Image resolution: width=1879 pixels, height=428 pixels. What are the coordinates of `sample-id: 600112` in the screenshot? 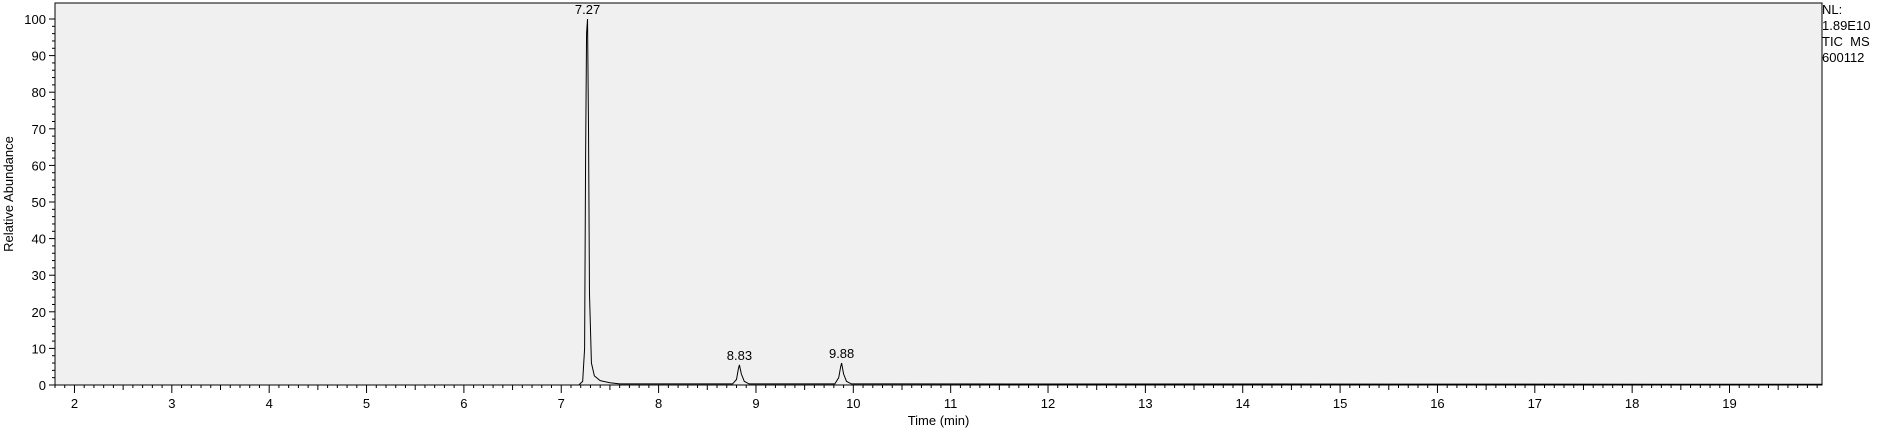 It's located at (1843, 57).